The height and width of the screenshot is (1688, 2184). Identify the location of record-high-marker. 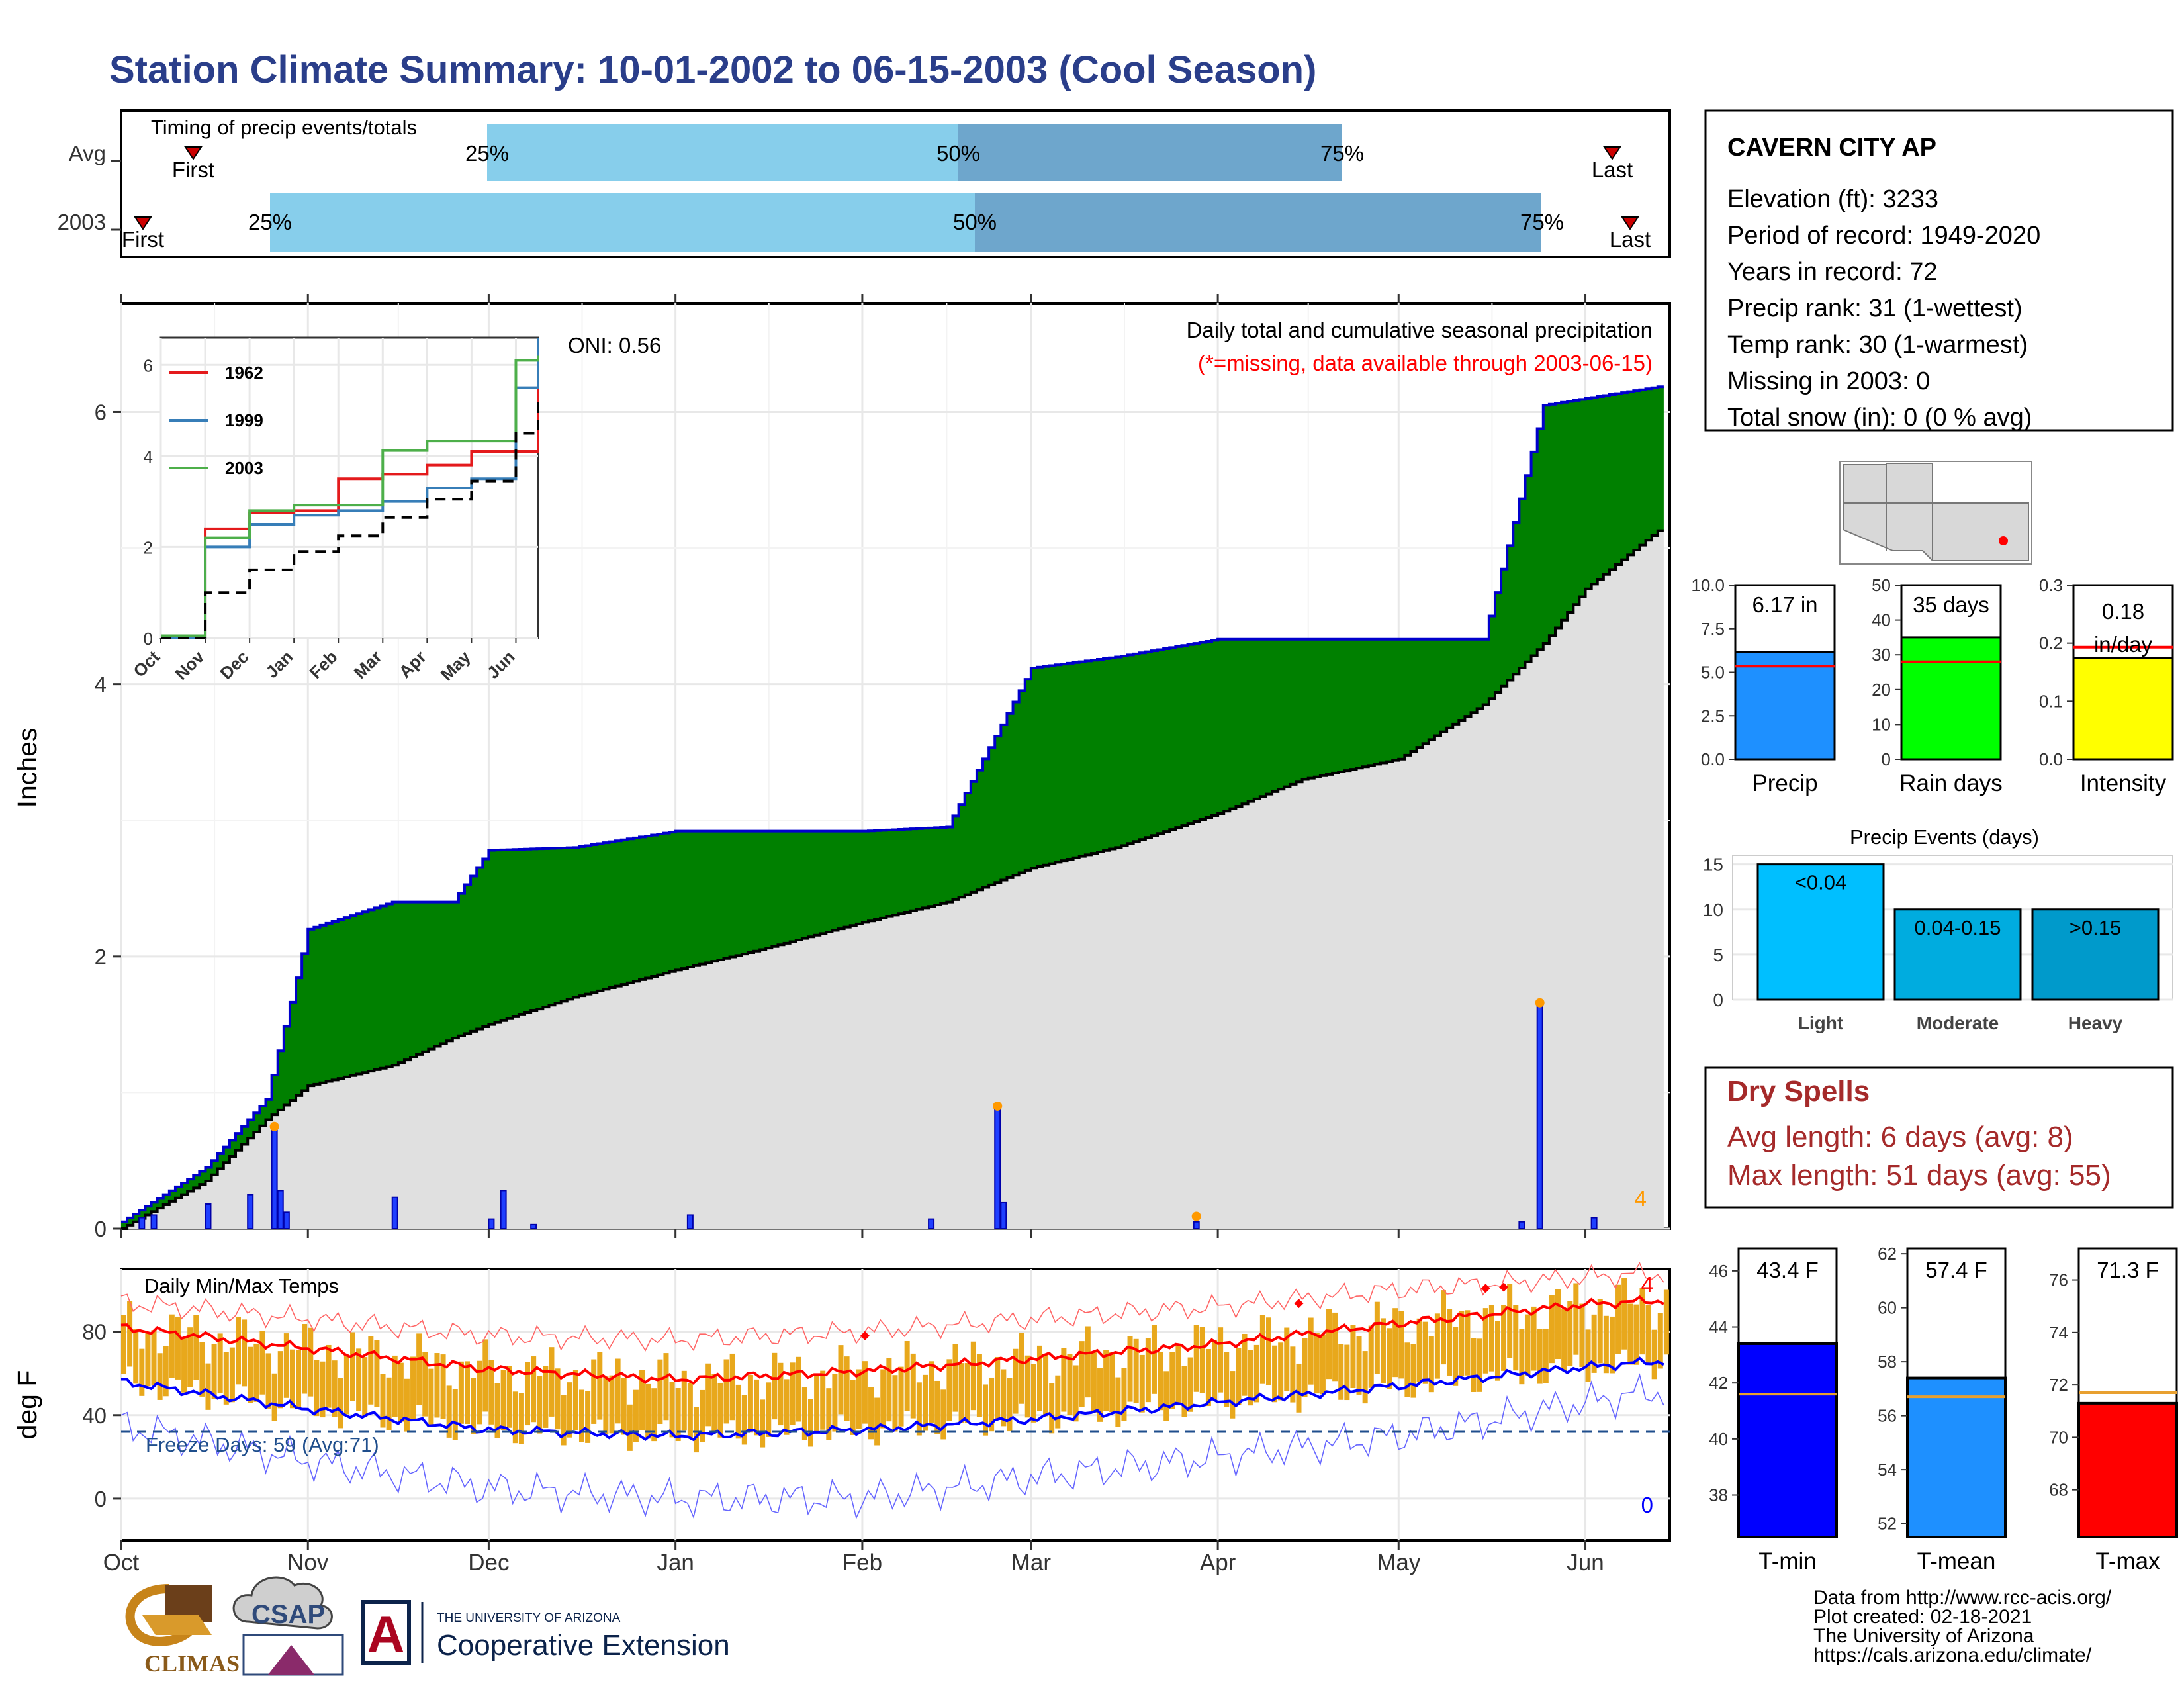
(1485, 1288).